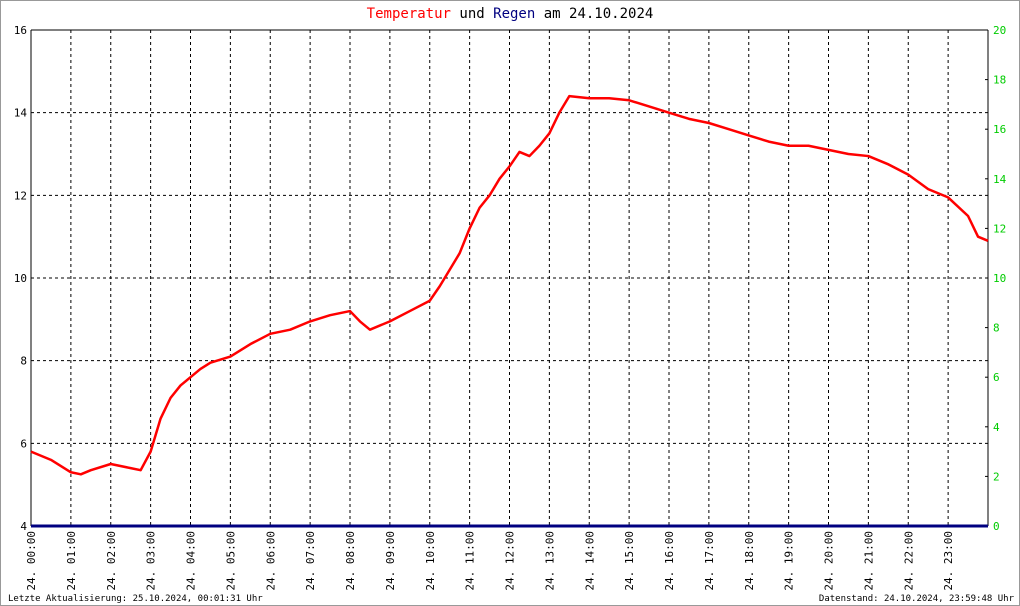 The width and height of the screenshot is (1020, 606). I want to click on y2-tick-label: 10, so click(999, 278).